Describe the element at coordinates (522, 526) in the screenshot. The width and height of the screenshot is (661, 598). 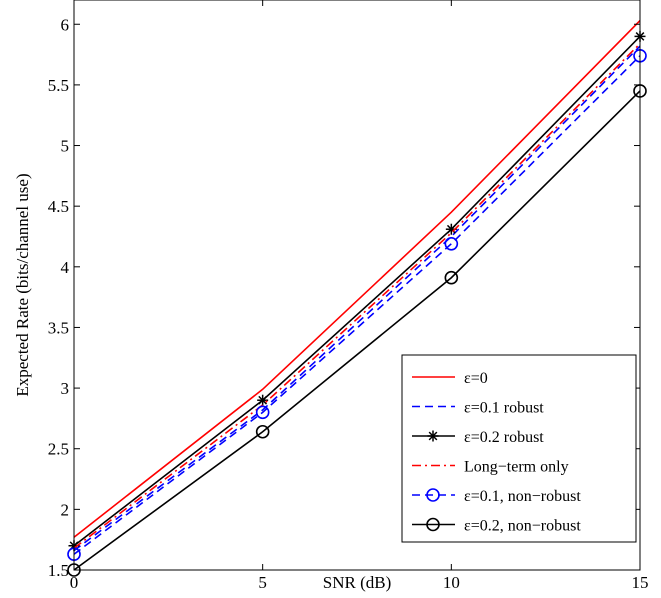
I see `legend-label: ε=0.2, non−robust` at that location.